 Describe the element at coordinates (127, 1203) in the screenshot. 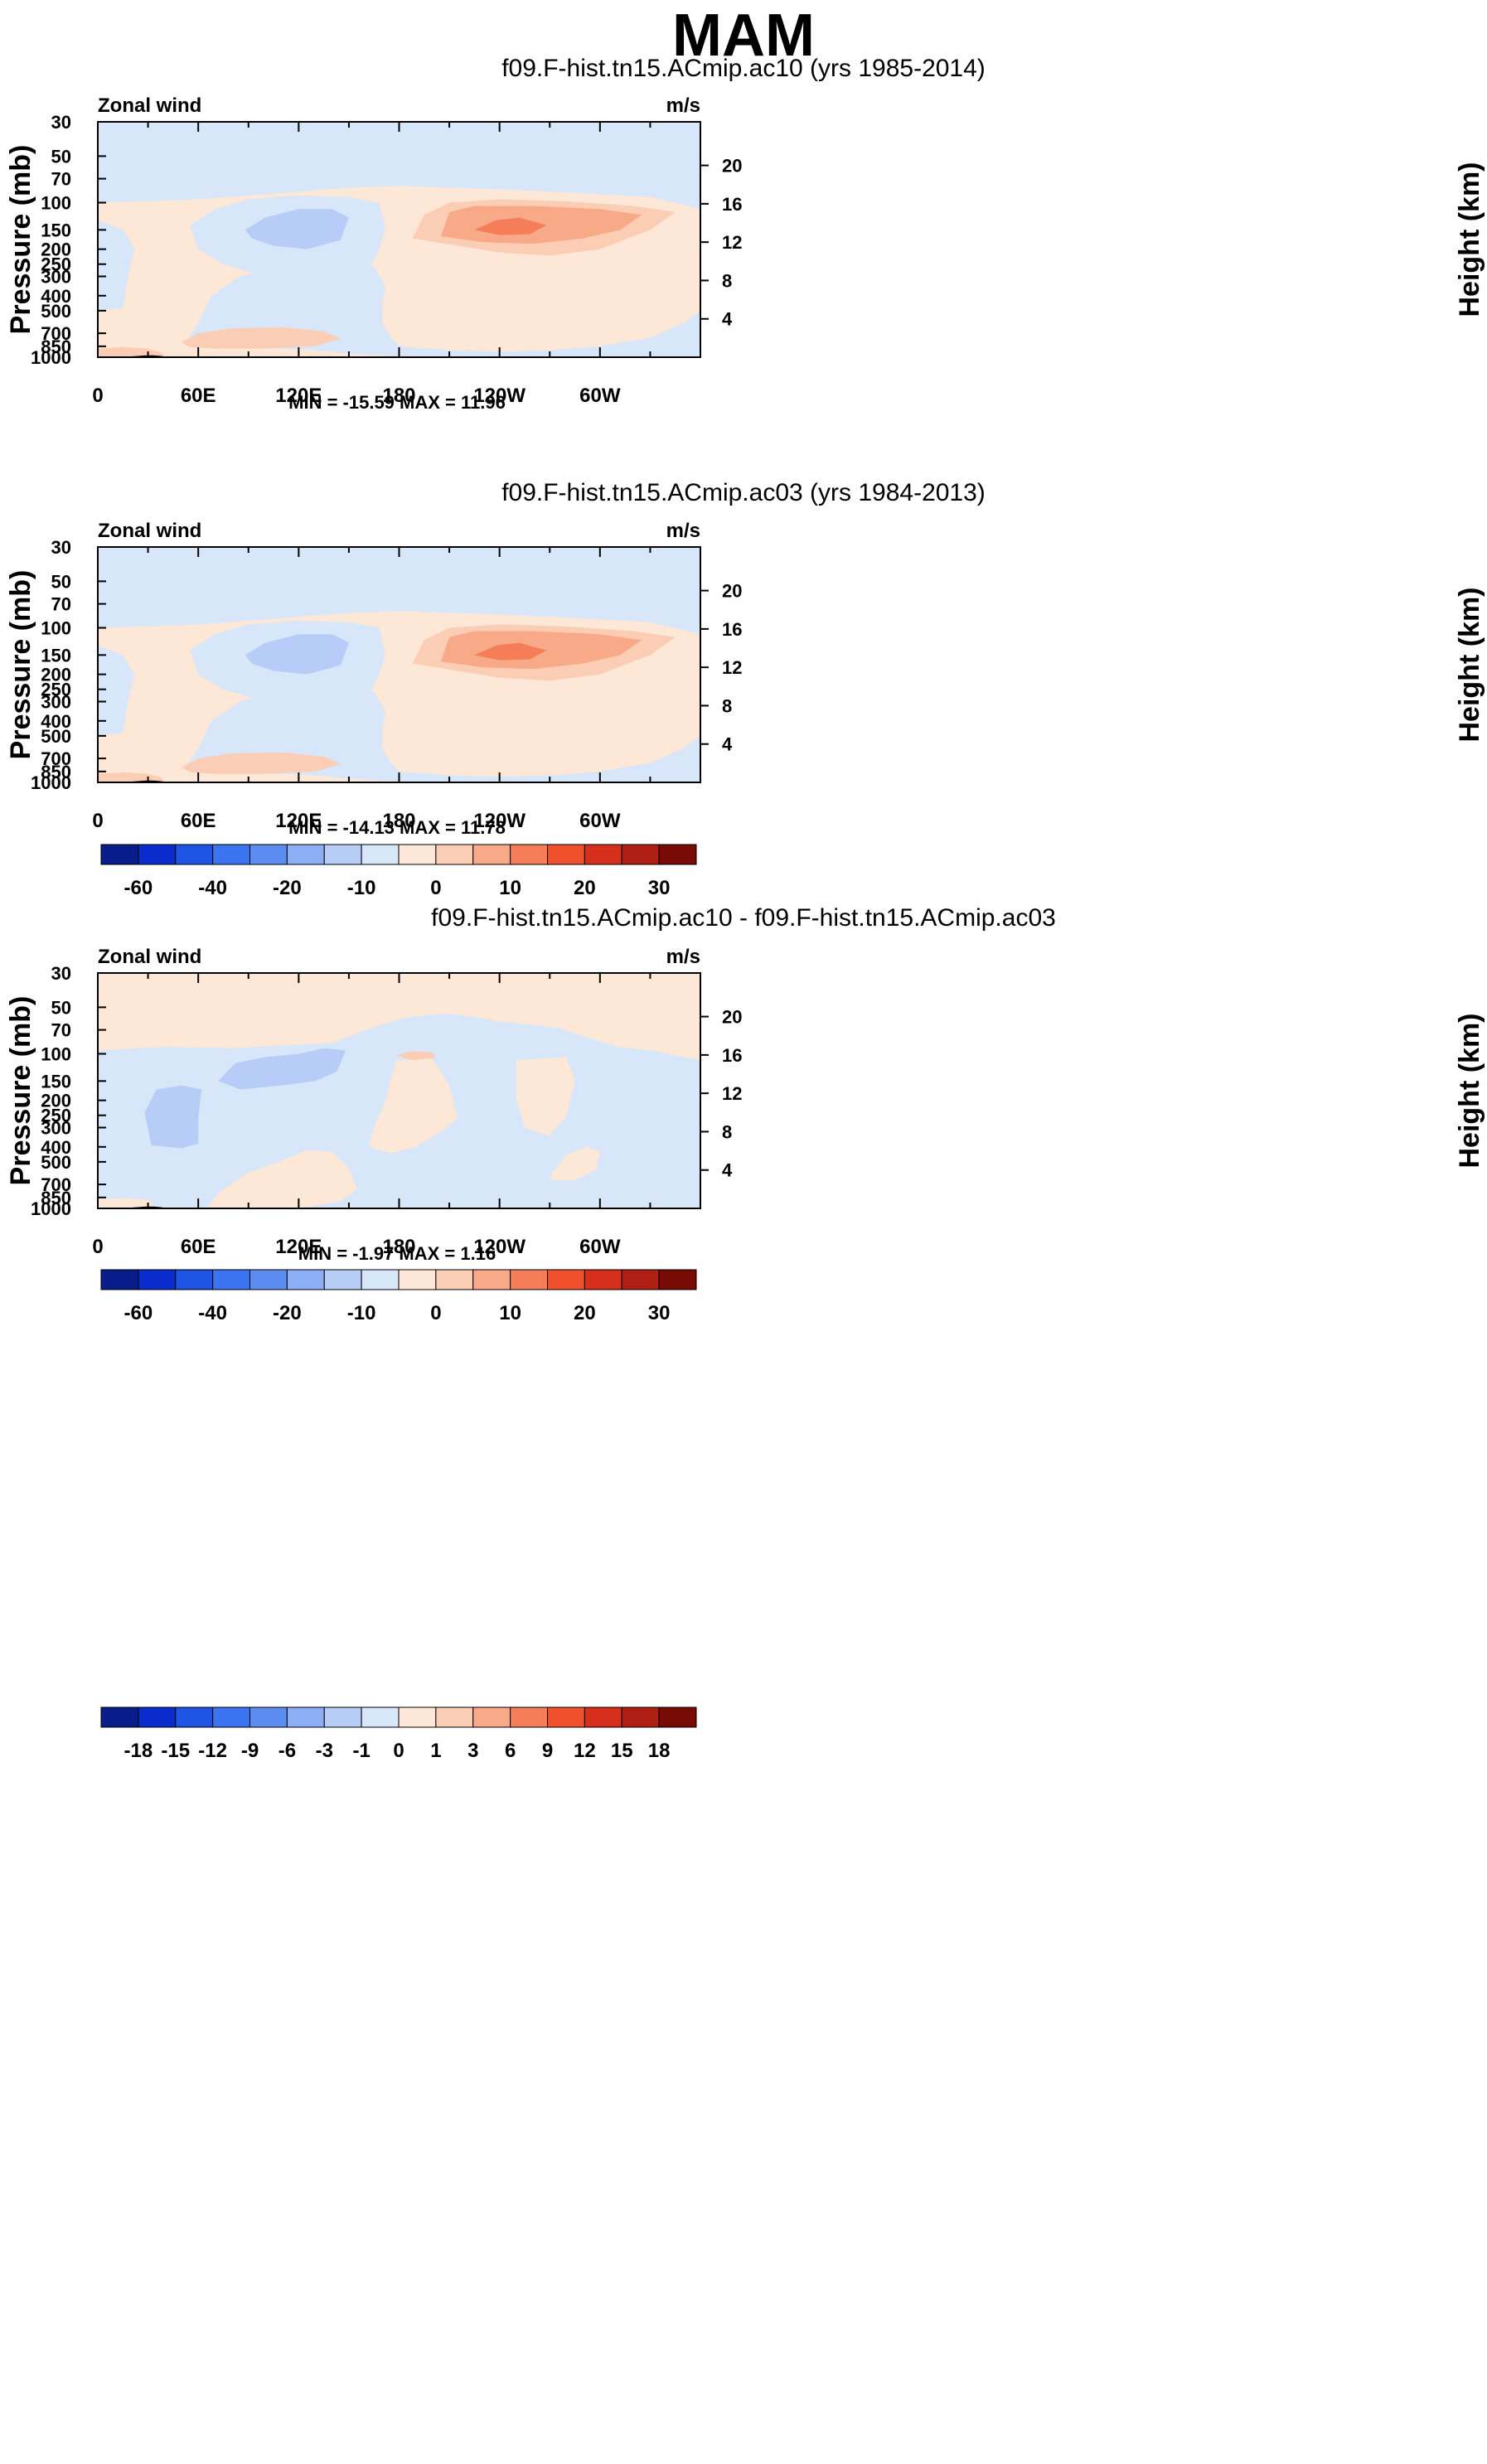

I see `field-diff-positive-surface` at that location.